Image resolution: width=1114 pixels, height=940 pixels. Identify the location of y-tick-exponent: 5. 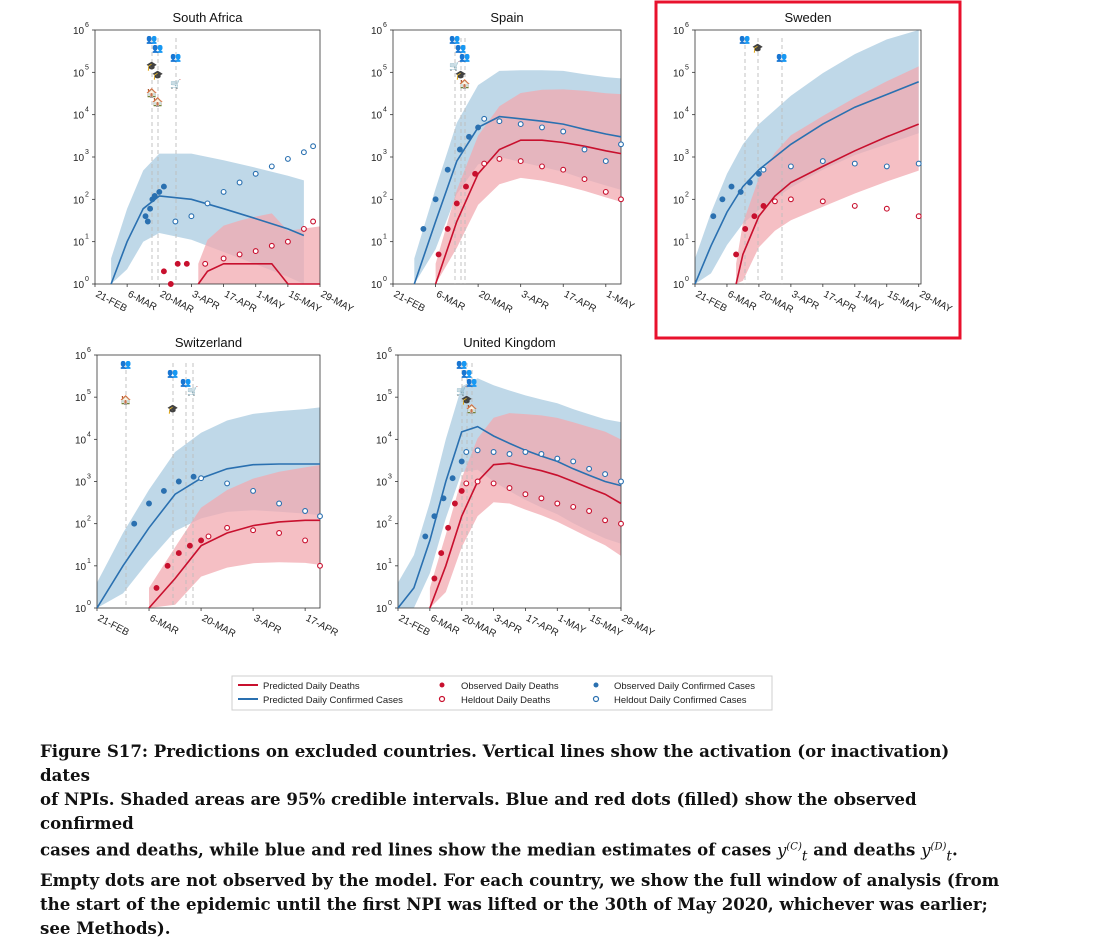
(687, 67).